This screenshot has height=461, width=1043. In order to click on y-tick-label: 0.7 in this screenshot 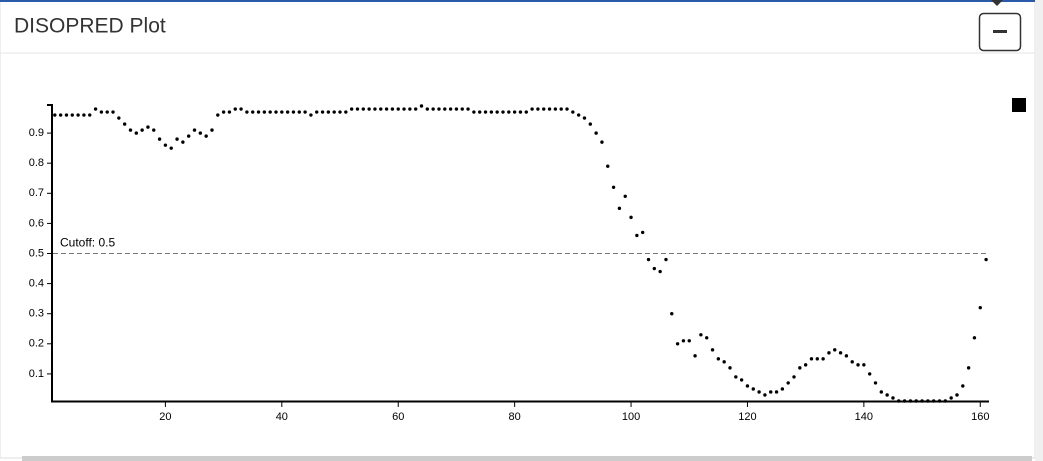, I will do `click(36, 193)`.